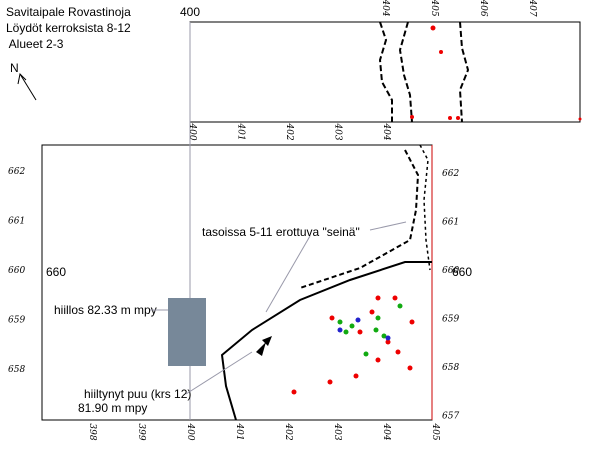  What do you see at coordinates (105, 310) in the screenshot?
I see `annotation: hiillos 82.33 m mpy` at bounding box center [105, 310].